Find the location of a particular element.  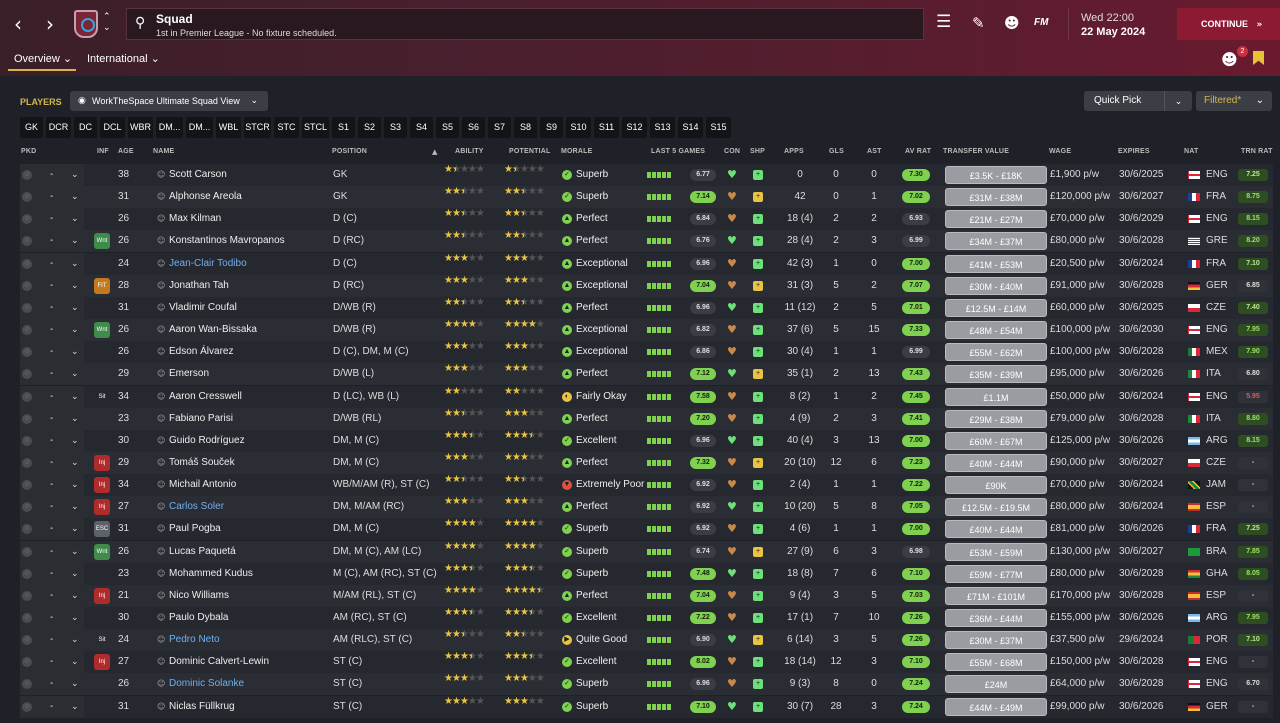

position-filter-3: DCL is located at coordinates (112, 127).